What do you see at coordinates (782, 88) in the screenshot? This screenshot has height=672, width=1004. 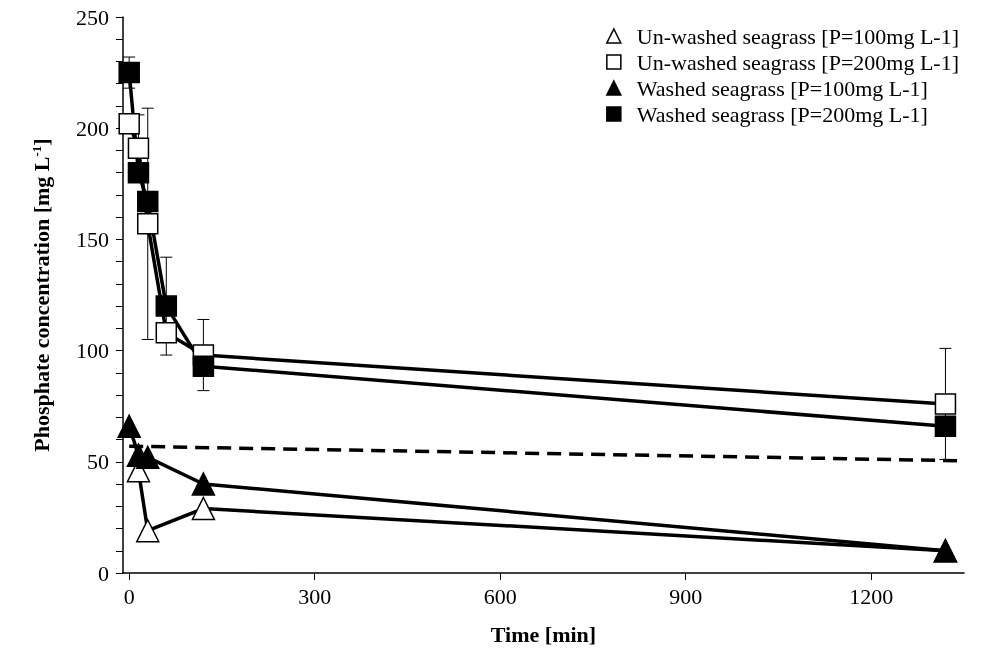 I see `legend-label: Washed seagrass [P=100mg L-1]` at bounding box center [782, 88].